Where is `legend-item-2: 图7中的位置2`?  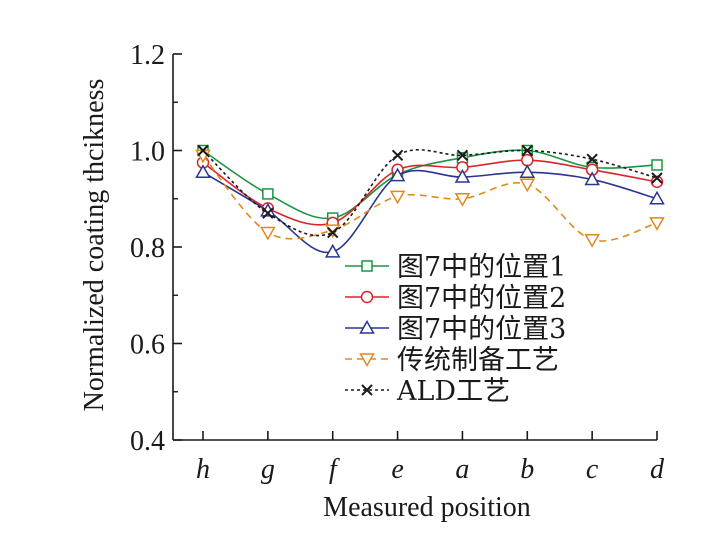
legend-item-2: 图7中的位置2 is located at coordinates (455, 298).